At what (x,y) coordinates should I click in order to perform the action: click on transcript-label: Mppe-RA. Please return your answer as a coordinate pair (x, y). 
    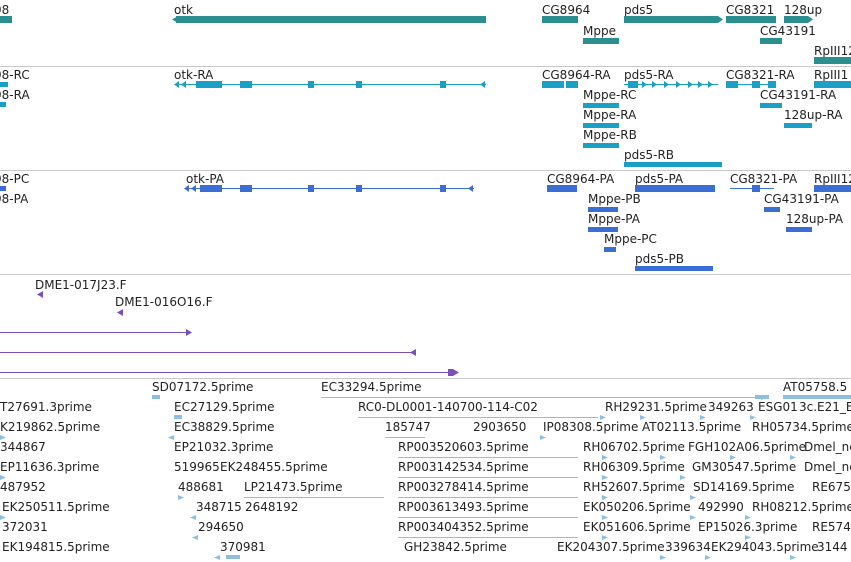
    Looking at the image, I should click on (610, 115).